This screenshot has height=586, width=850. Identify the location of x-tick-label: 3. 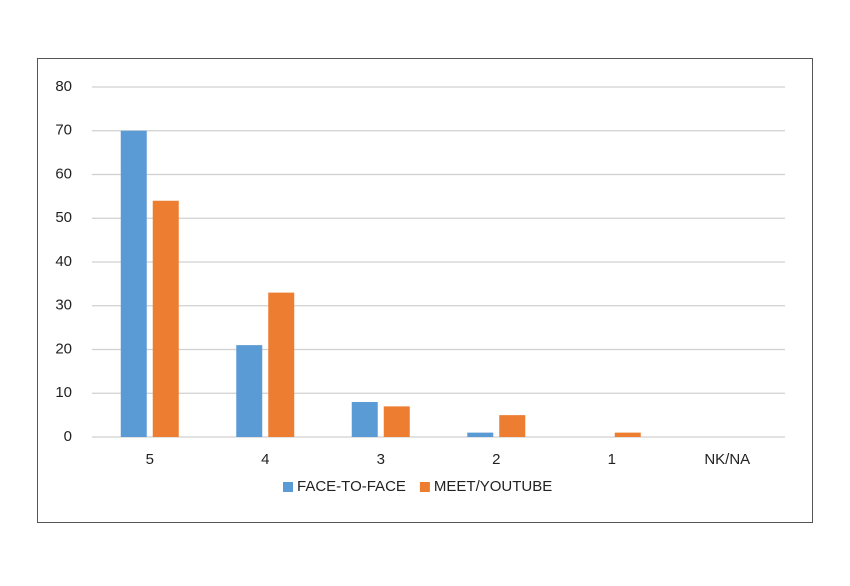
(381, 459).